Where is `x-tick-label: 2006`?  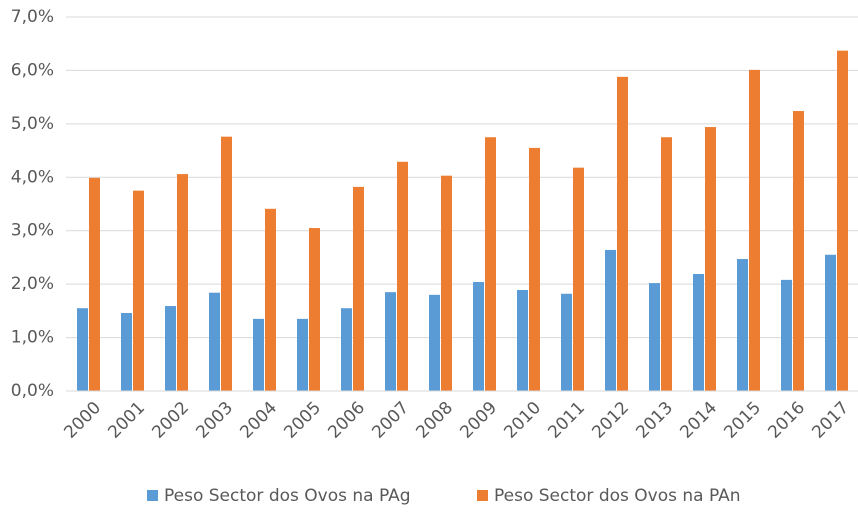
x-tick-label: 2006 is located at coordinates (346, 420).